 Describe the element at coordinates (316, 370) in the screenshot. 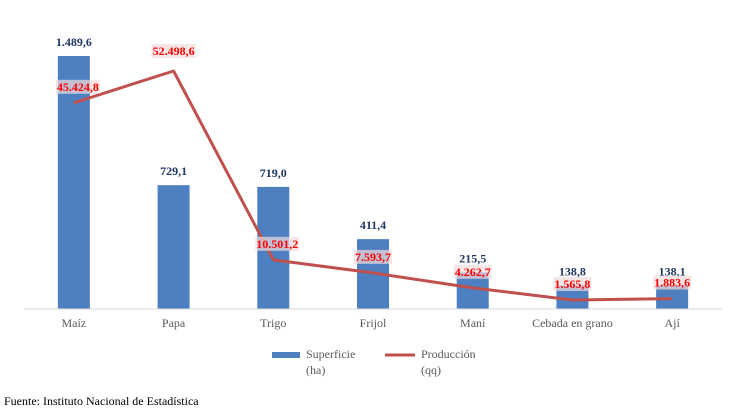

I see `legend-label-superficie-line2: (ha)` at that location.